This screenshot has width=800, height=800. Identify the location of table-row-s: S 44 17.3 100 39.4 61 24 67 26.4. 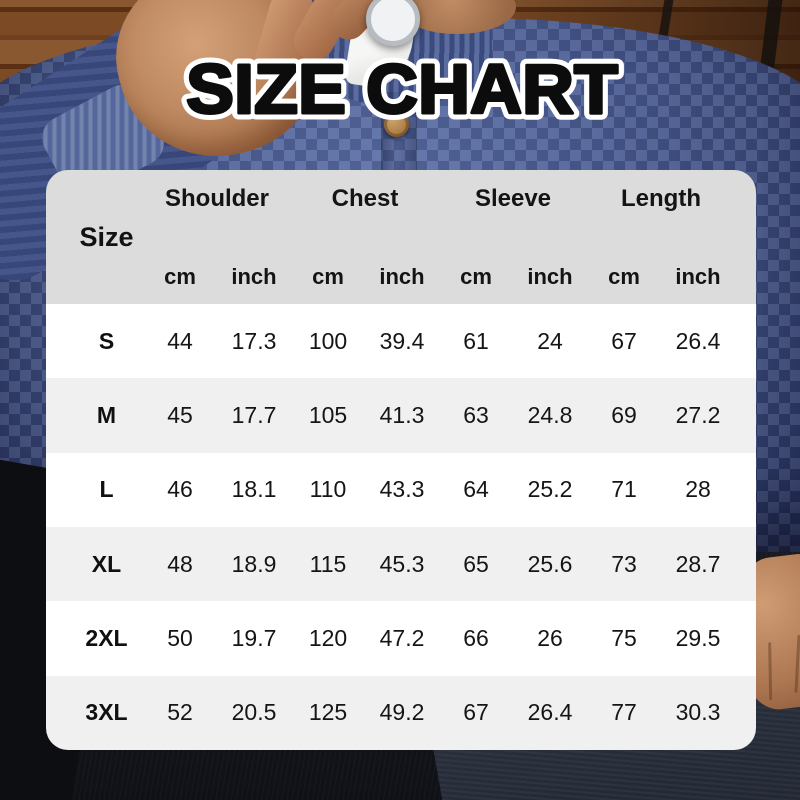
(401, 341).